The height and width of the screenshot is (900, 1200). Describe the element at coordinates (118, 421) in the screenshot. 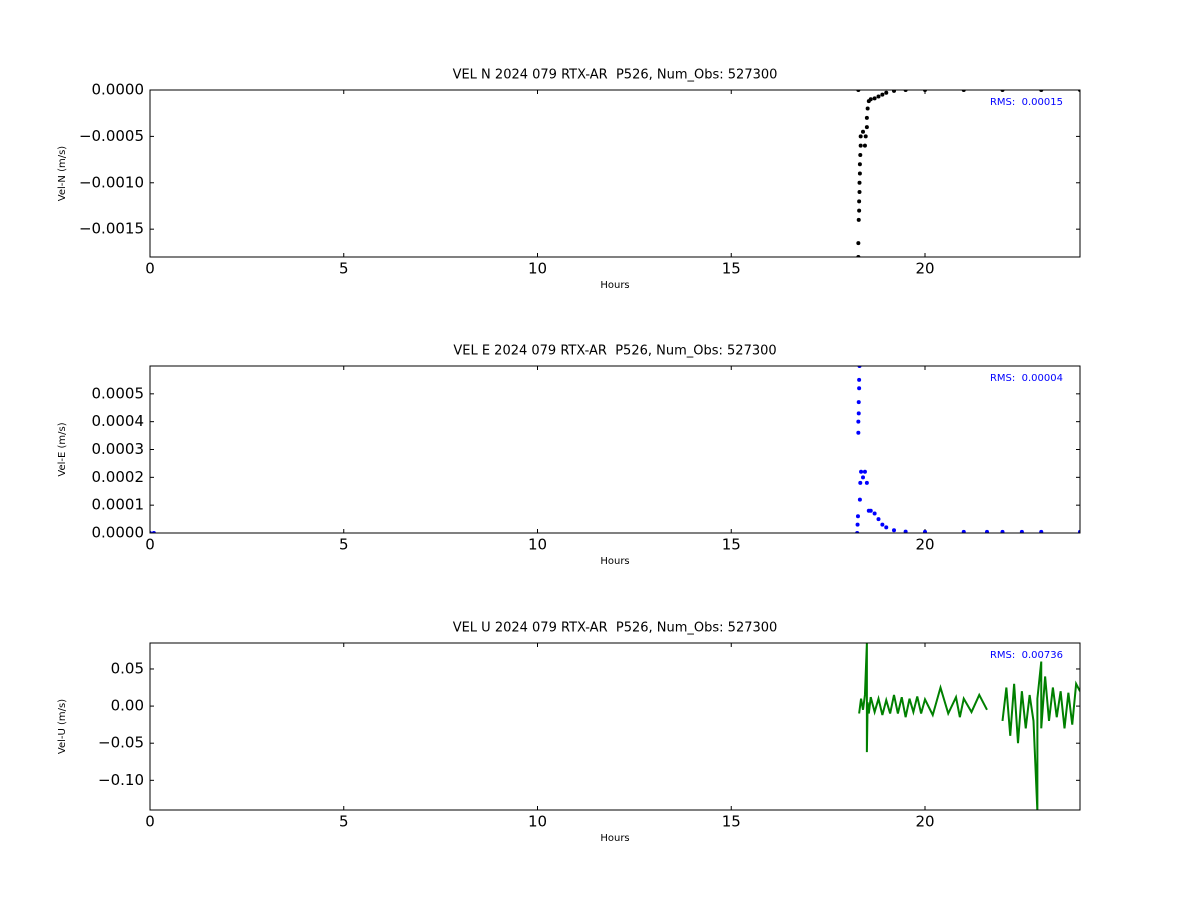

I see `y-tick-label: 0.0004` at that location.